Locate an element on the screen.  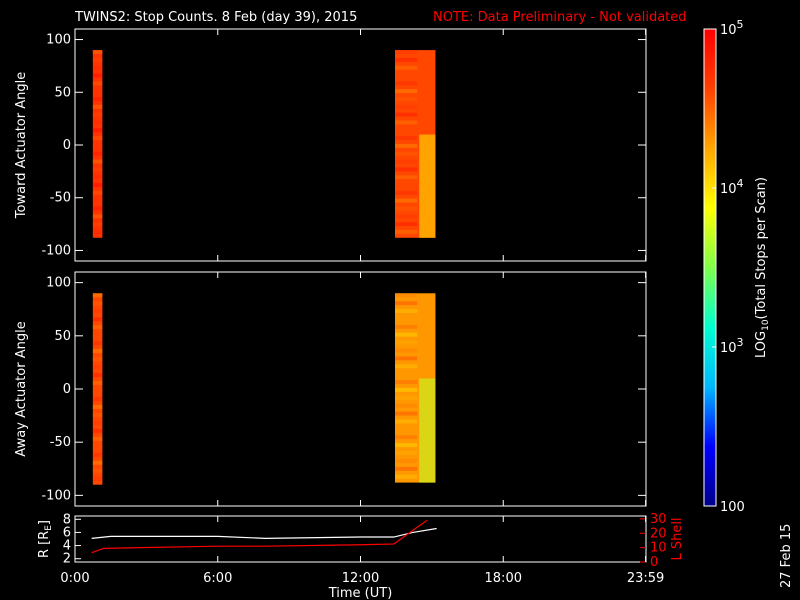
panel-frame is located at coordinates (360, 539).